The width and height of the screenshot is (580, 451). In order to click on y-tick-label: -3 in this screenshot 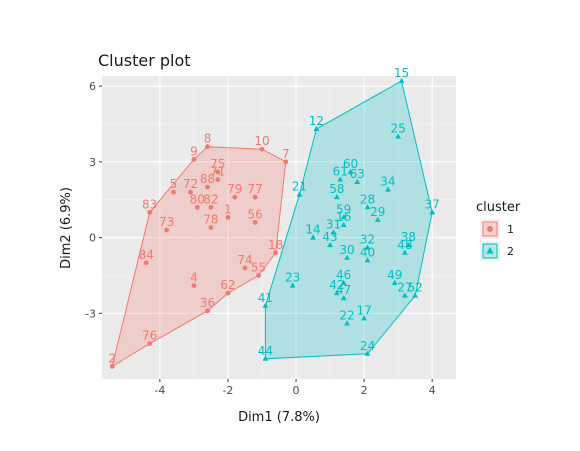, I will do `click(90, 313)`.